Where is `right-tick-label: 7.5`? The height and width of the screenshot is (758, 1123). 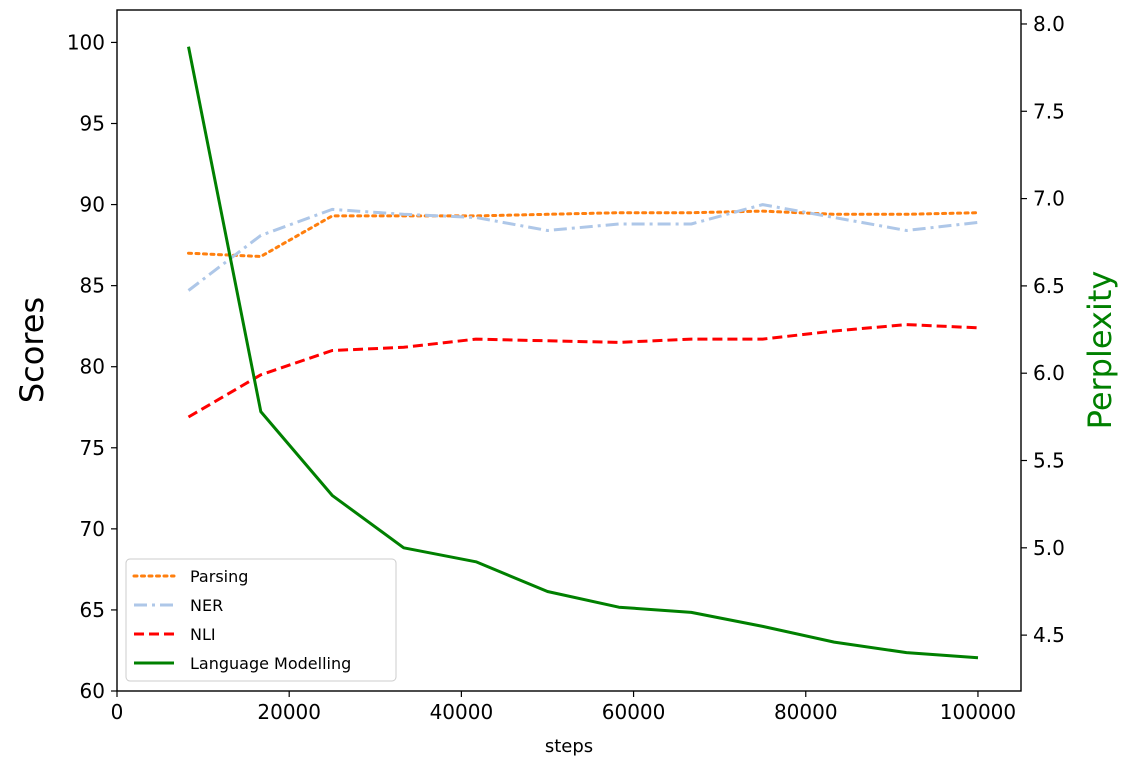 right-tick-label: 7.5 is located at coordinates (1049, 111).